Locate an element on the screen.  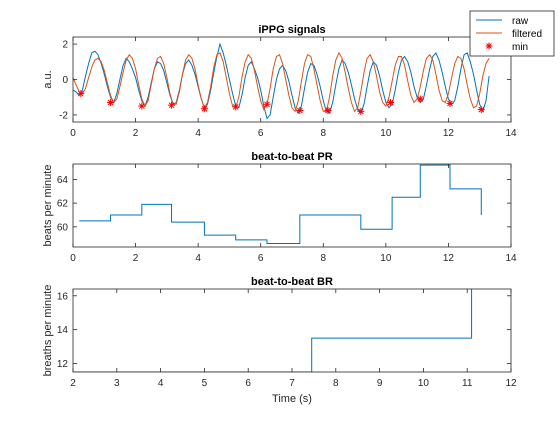
x-tick-label: 11 is located at coordinates (467, 383).